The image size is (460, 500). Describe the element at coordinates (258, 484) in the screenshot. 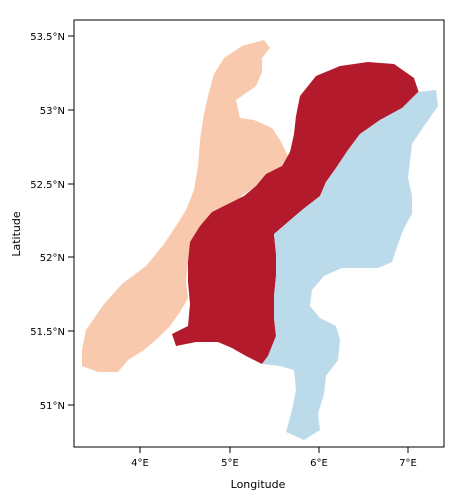

I see `x-axis-title: Longitude` at that location.